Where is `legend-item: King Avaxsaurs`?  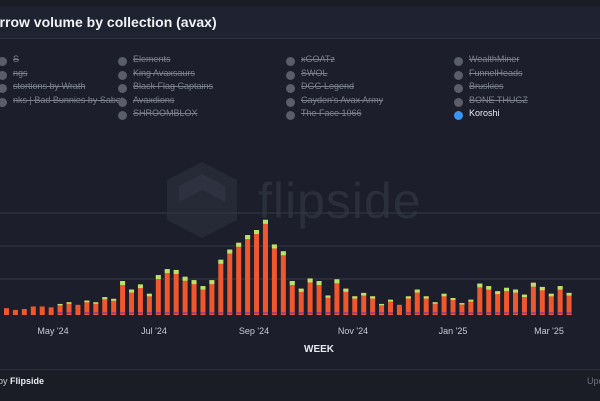
legend-item: King Avaxsaurs is located at coordinates (164, 73).